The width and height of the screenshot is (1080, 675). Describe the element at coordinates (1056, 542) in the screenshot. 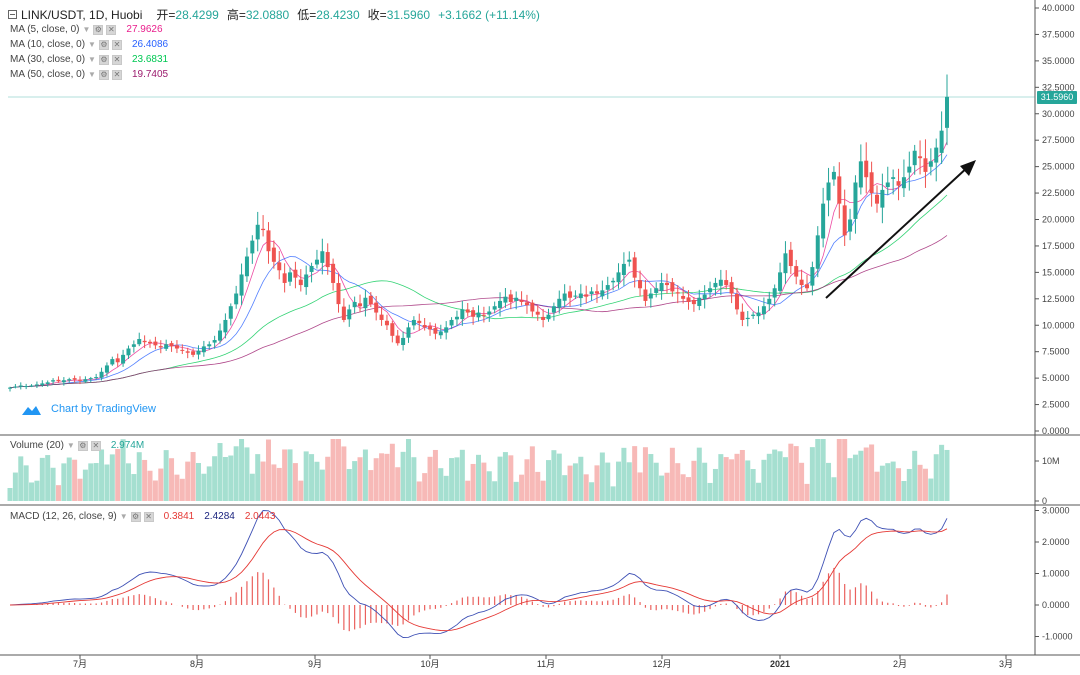

I see `macd-tick-label: 2.0000` at that location.